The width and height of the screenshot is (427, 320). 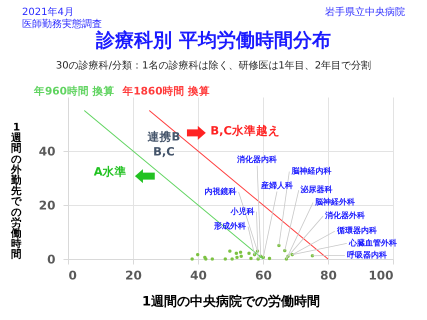 What do you see at coordinates (257, 159) in the screenshot?
I see `annotation: 消化器内科` at bounding box center [257, 159].